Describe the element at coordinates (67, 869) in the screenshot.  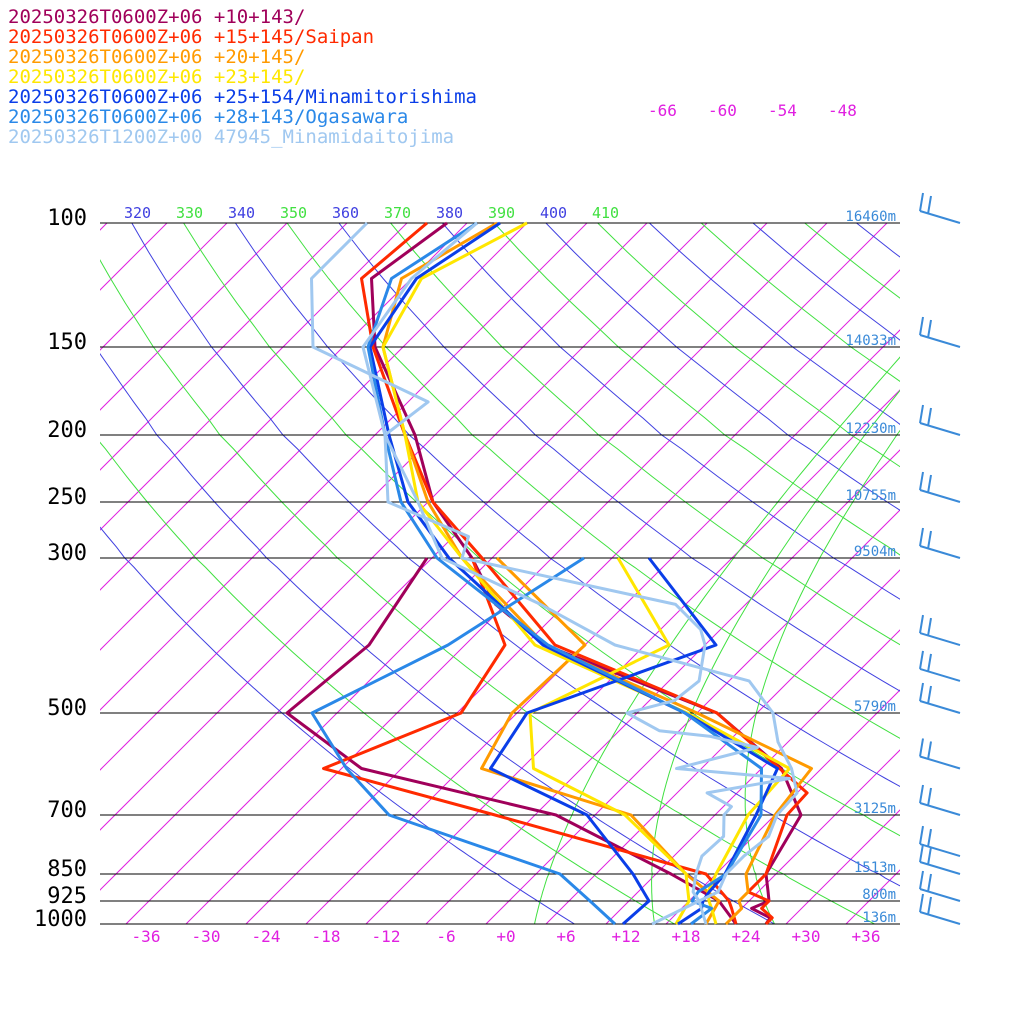
I see `pressure-tick-label: 850` at that location.